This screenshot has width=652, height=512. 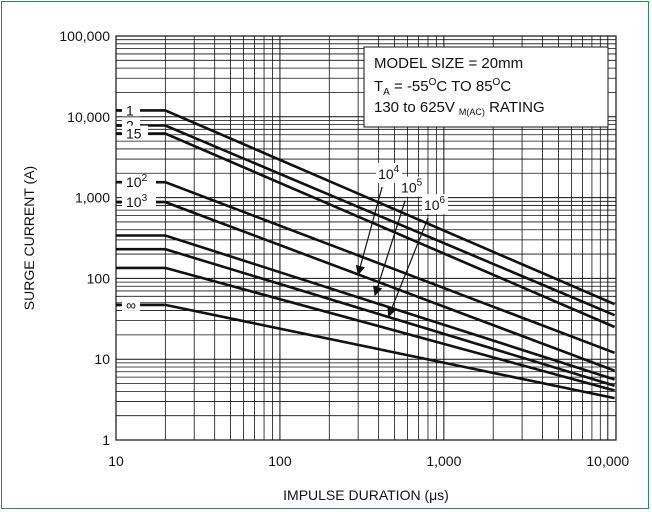 What do you see at coordinates (442, 87) in the screenshot?
I see `annotation-line-2: TA = -55OC TO 85OC` at bounding box center [442, 87].